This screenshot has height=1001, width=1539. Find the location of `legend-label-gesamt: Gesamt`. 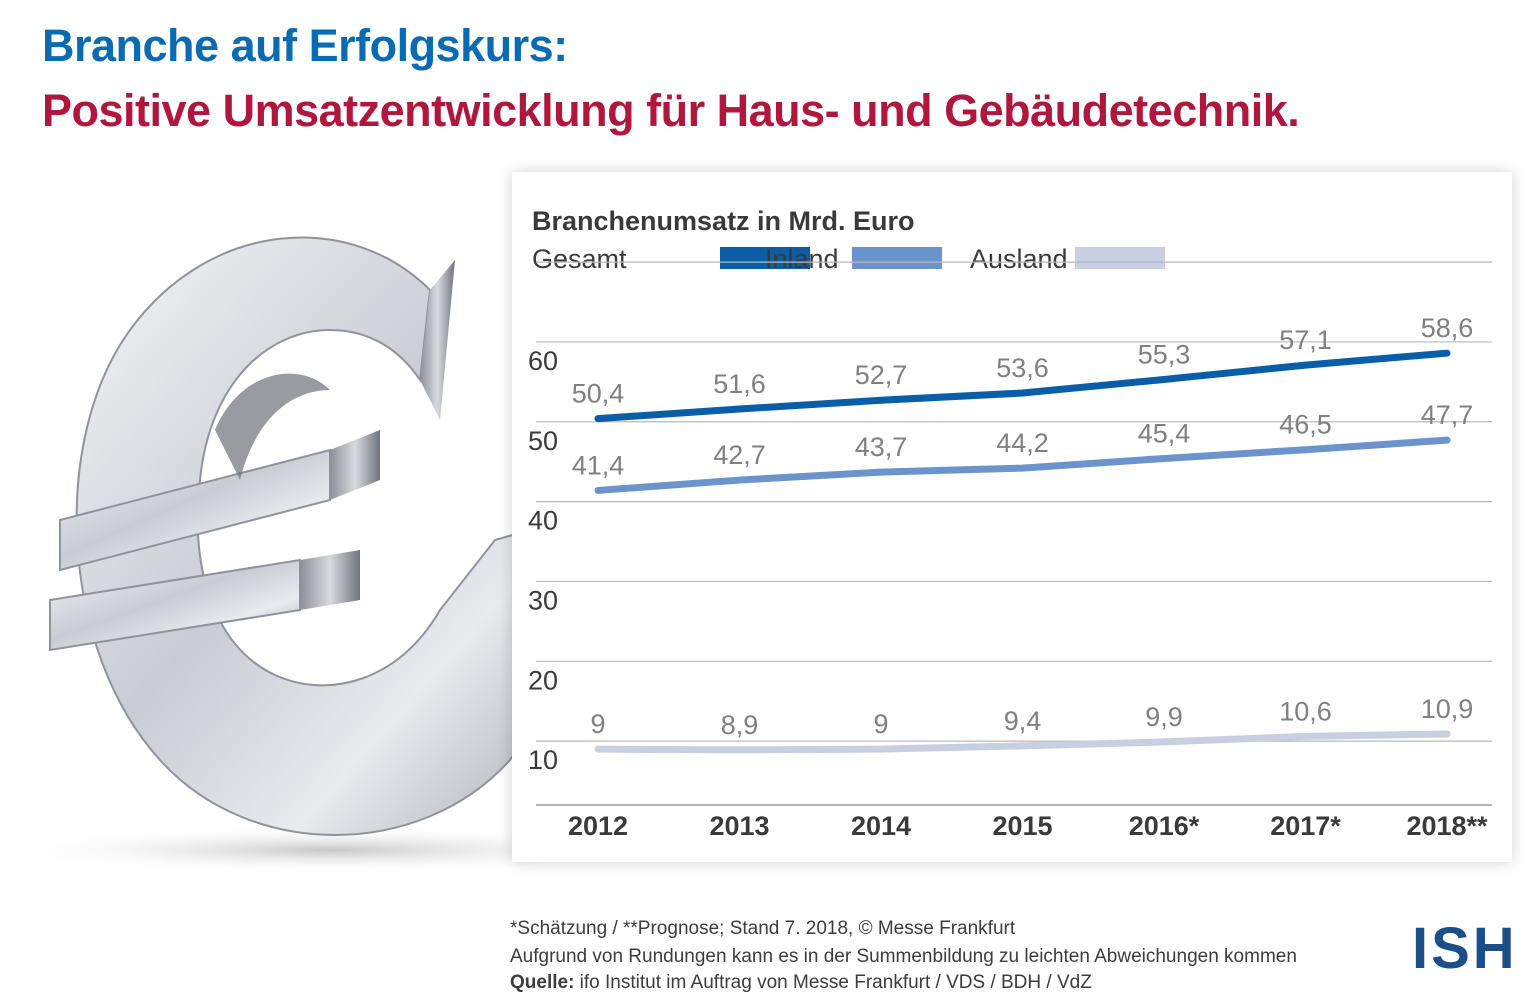

legend-label-gesamt: Gesamt is located at coordinates (579, 259).